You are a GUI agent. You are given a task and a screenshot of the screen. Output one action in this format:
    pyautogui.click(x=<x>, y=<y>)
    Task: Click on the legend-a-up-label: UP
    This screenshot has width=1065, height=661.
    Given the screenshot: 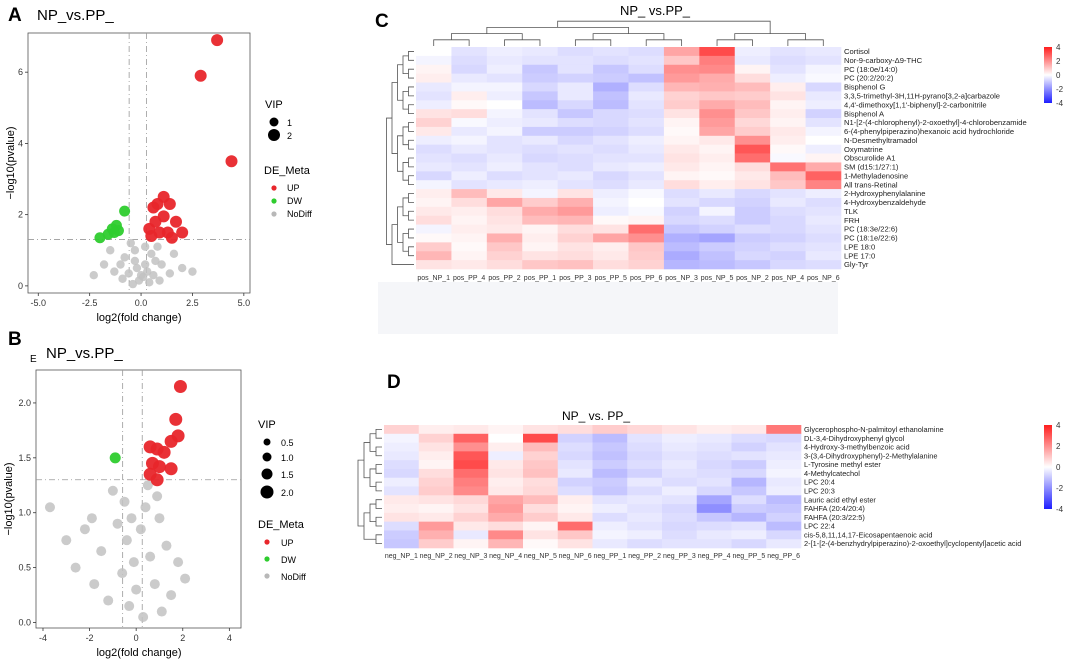 What is the action you would take?
    pyautogui.click(x=293, y=188)
    